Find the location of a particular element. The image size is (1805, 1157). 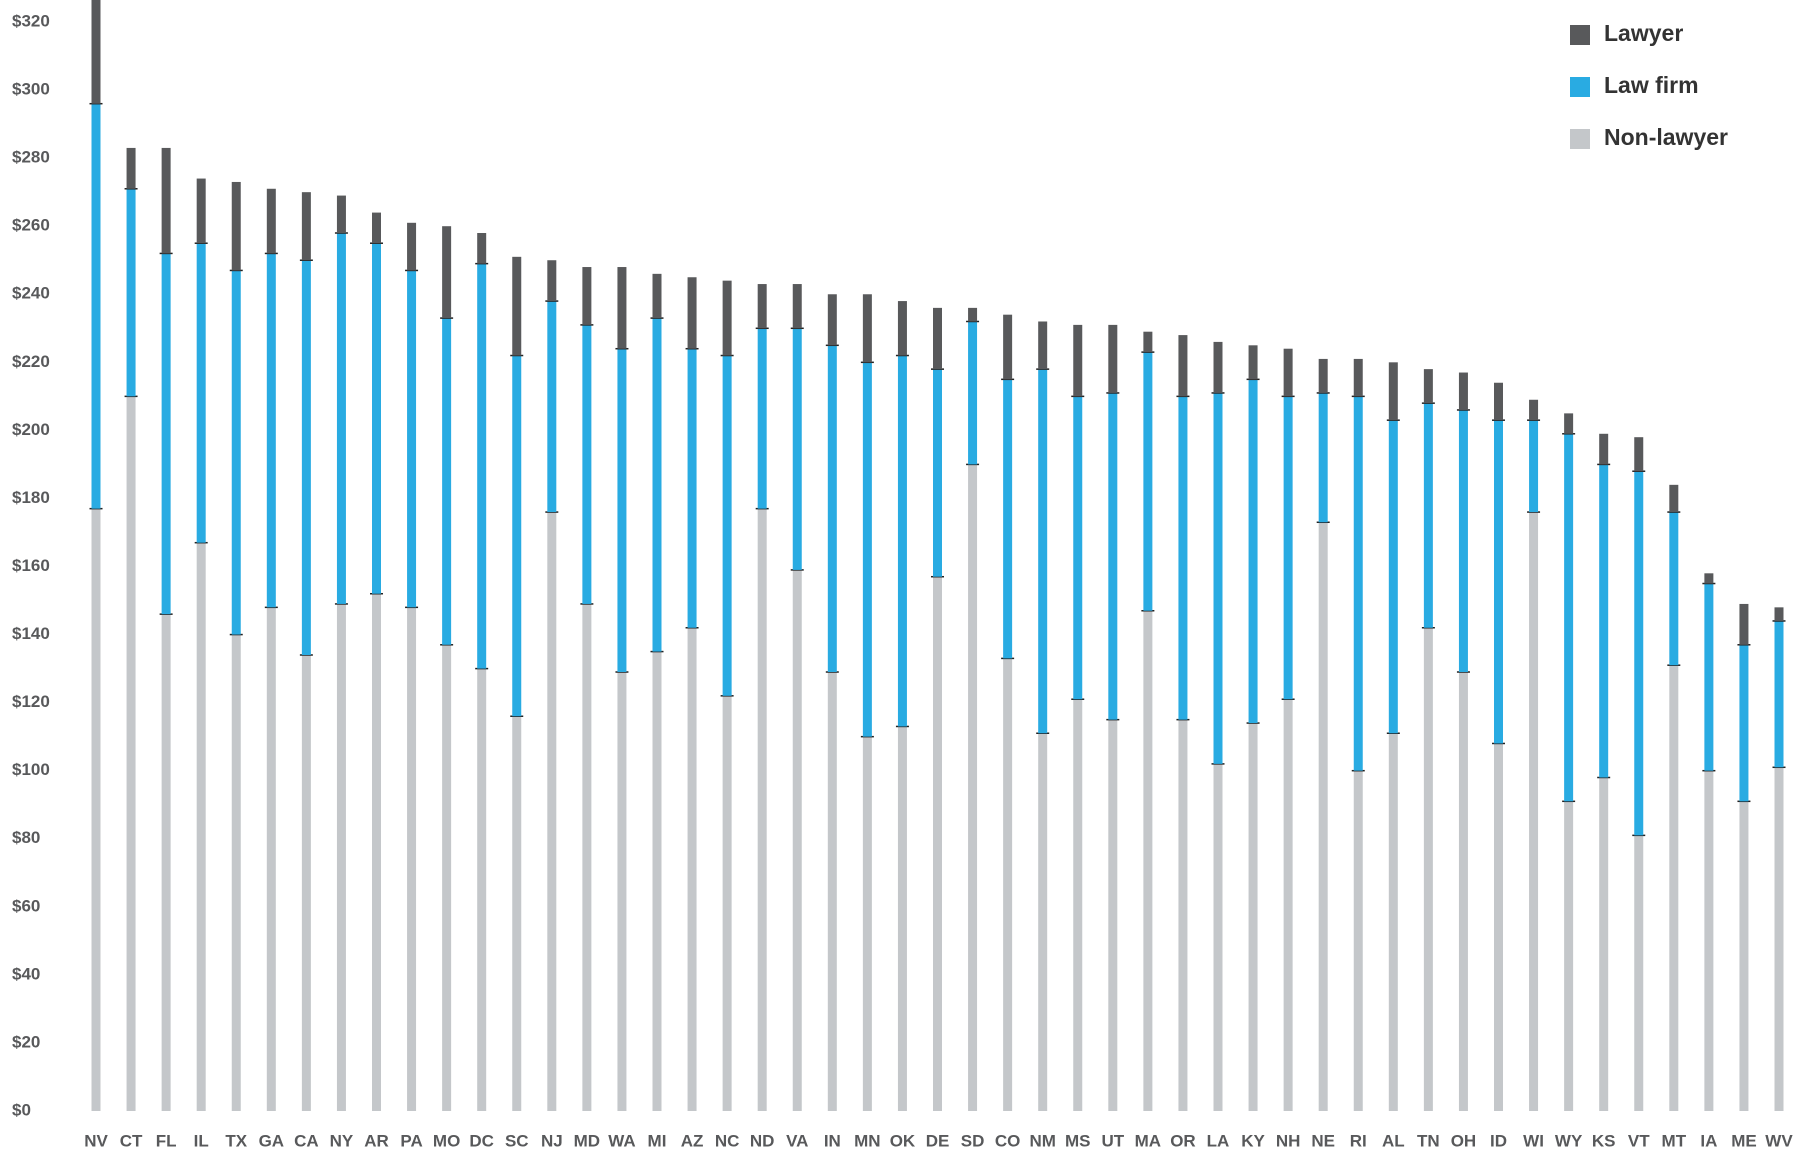

x-tick-label: NM is located at coordinates (1042, 1140).